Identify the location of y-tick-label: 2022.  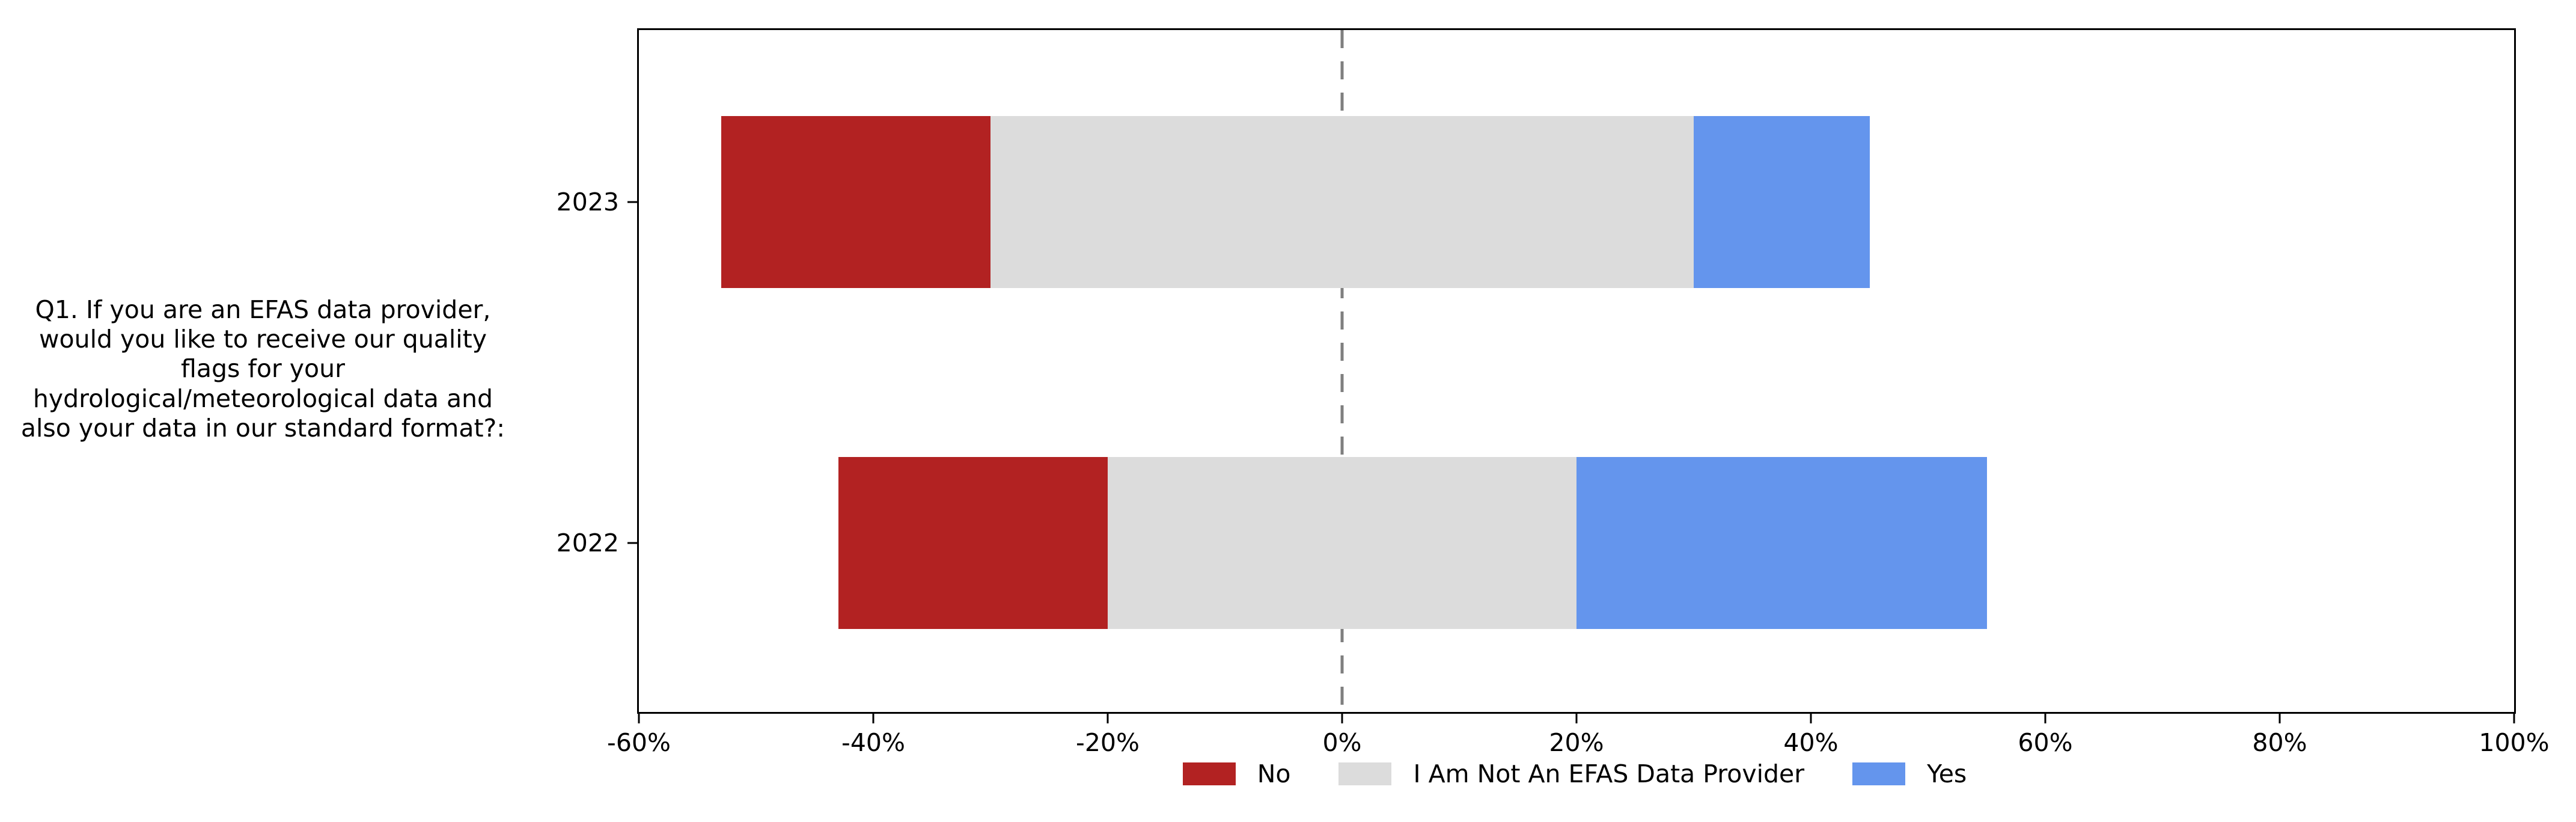
(587, 542).